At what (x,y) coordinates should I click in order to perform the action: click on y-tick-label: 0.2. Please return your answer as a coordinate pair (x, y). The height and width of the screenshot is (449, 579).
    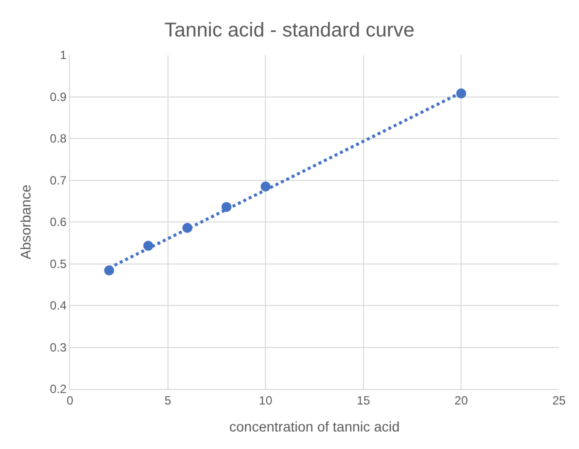
    Looking at the image, I should click on (58, 389).